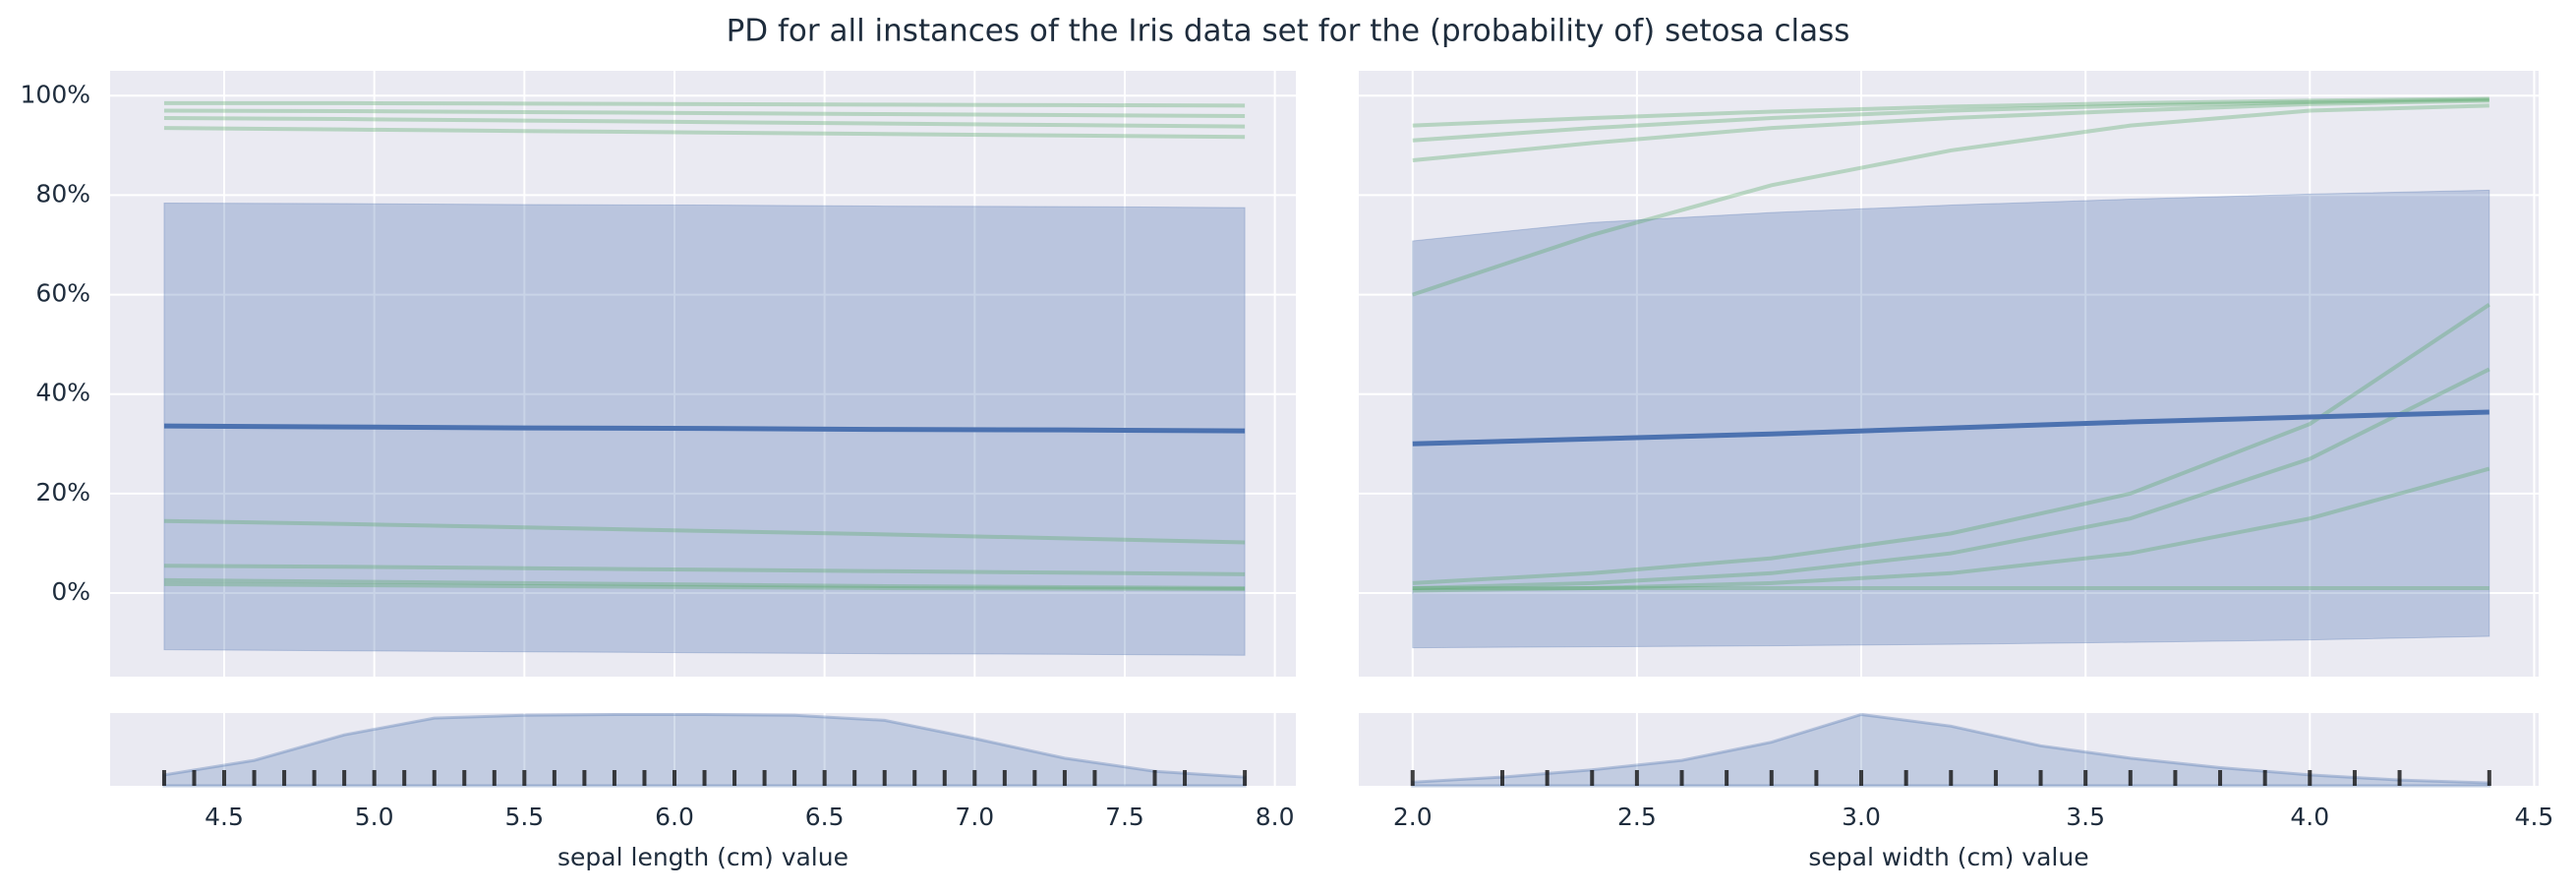 This screenshot has width=2576, height=894. Describe the element at coordinates (1861, 817) in the screenshot. I see `x-tick-label: 3.0` at that location.